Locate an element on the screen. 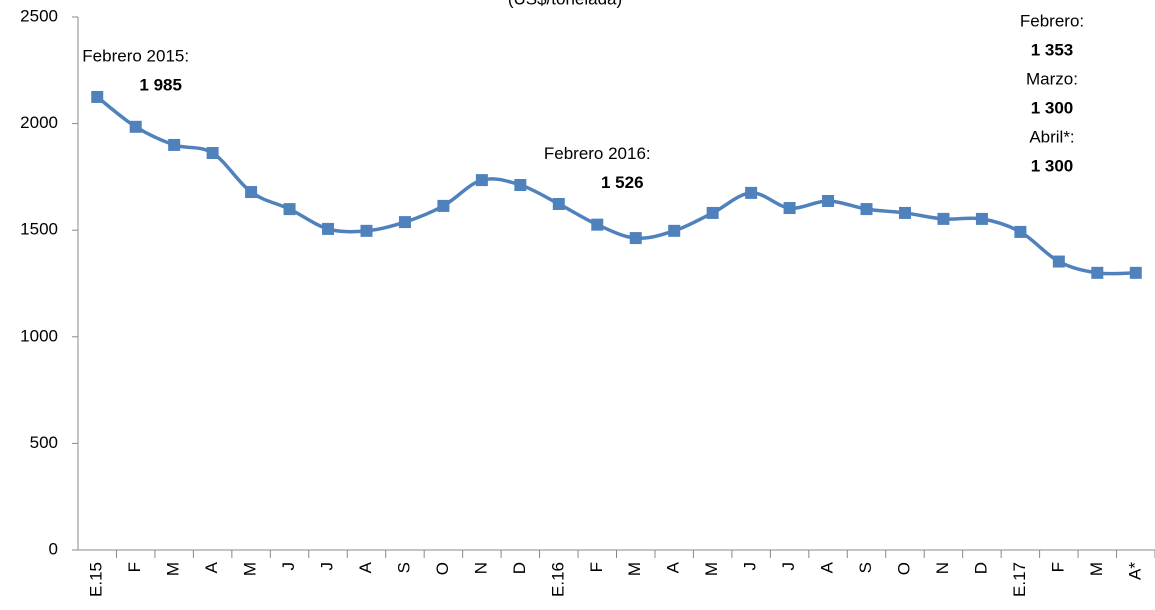 Image resolution: width=1155 pixels, height=610 pixels. x-tick-label: E.15 is located at coordinates (96, 579).